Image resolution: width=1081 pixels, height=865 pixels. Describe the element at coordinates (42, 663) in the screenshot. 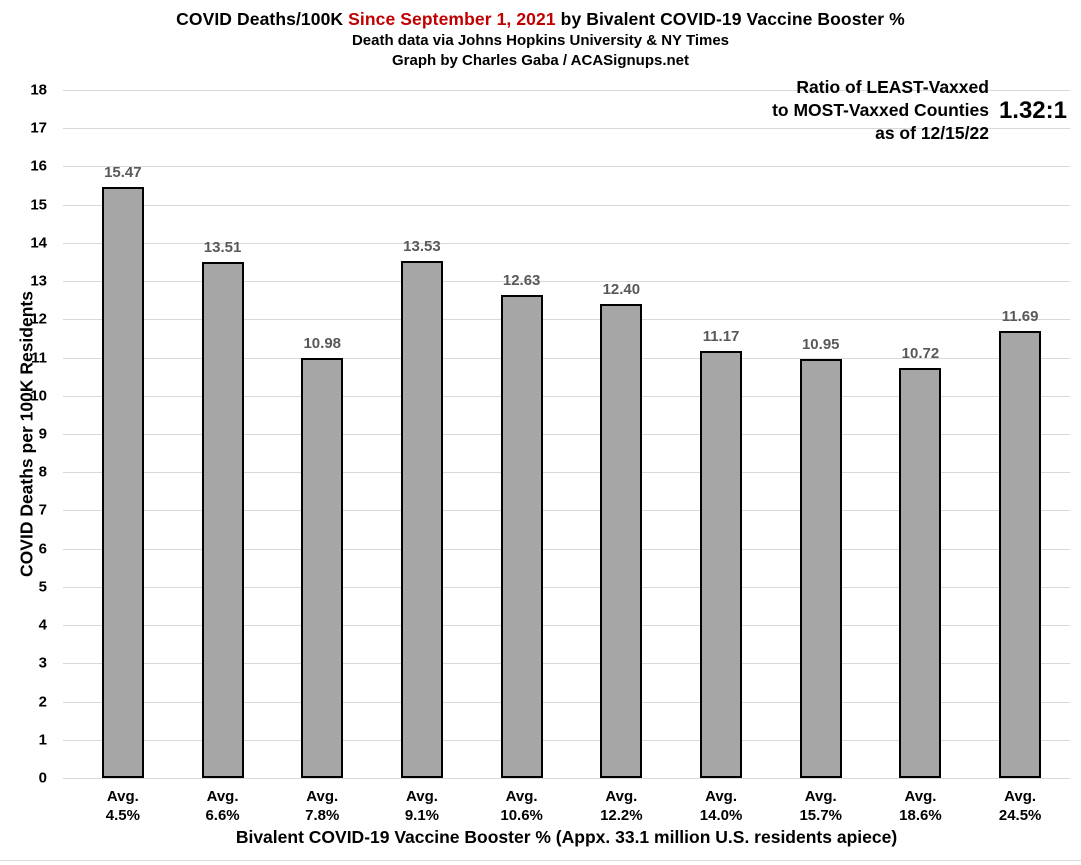

I see `y-tick-label: 3` at that location.